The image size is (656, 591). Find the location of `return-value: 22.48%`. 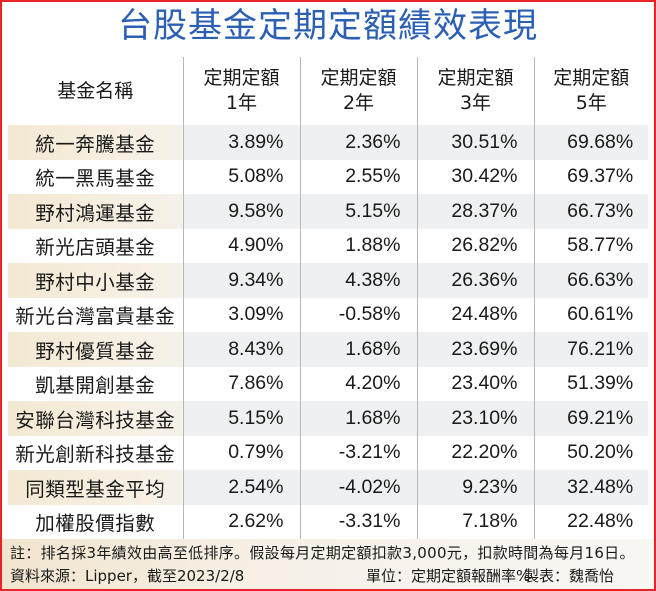

return-value: 22.48% is located at coordinates (600, 521).